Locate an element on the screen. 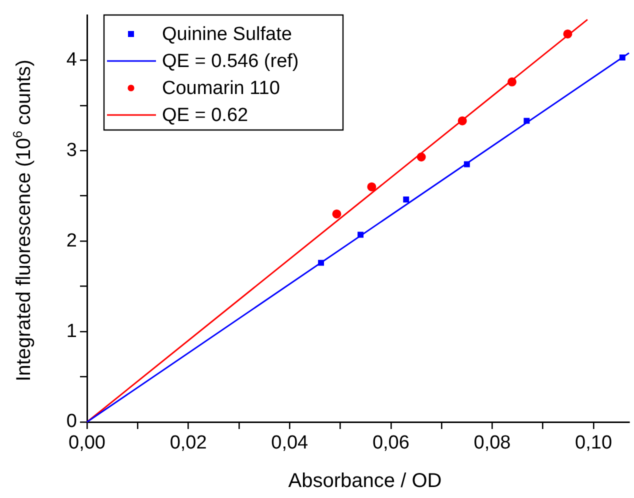  y-tick-label: 2 is located at coordinates (71, 241).